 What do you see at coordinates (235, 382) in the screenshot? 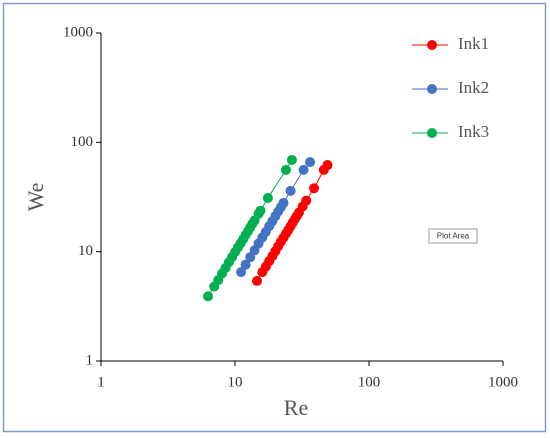
I see `x-tick-label: 10` at bounding box center [235, 382].